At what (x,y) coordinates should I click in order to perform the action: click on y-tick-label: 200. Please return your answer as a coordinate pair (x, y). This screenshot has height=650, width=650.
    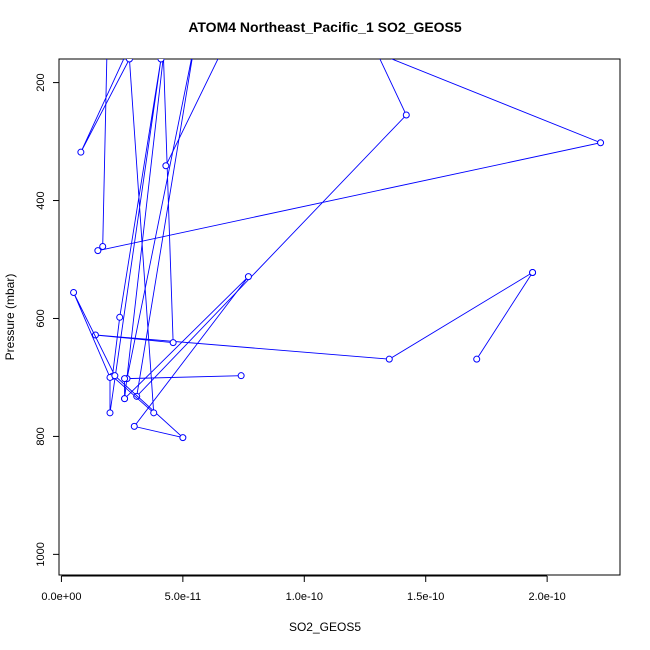
    Looking at the image, I should click on (41, 82).